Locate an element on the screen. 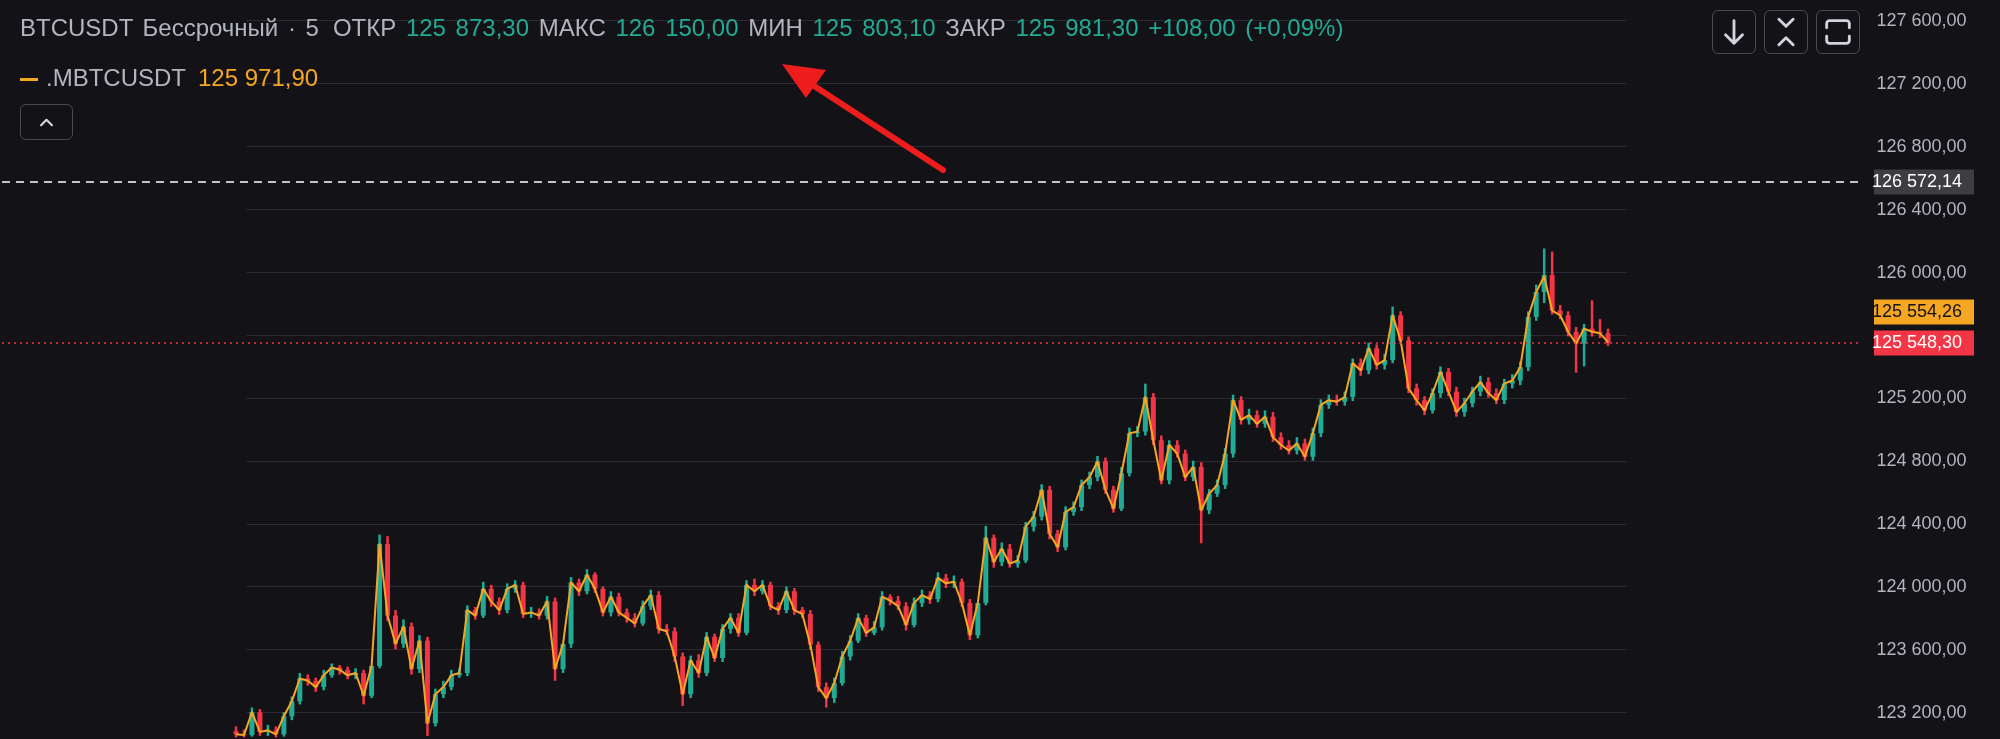 The width and height of the screenshot is (2000, 739). text: BTCUSDT Бессрочный · 5 is located at coordinates (169, 27).